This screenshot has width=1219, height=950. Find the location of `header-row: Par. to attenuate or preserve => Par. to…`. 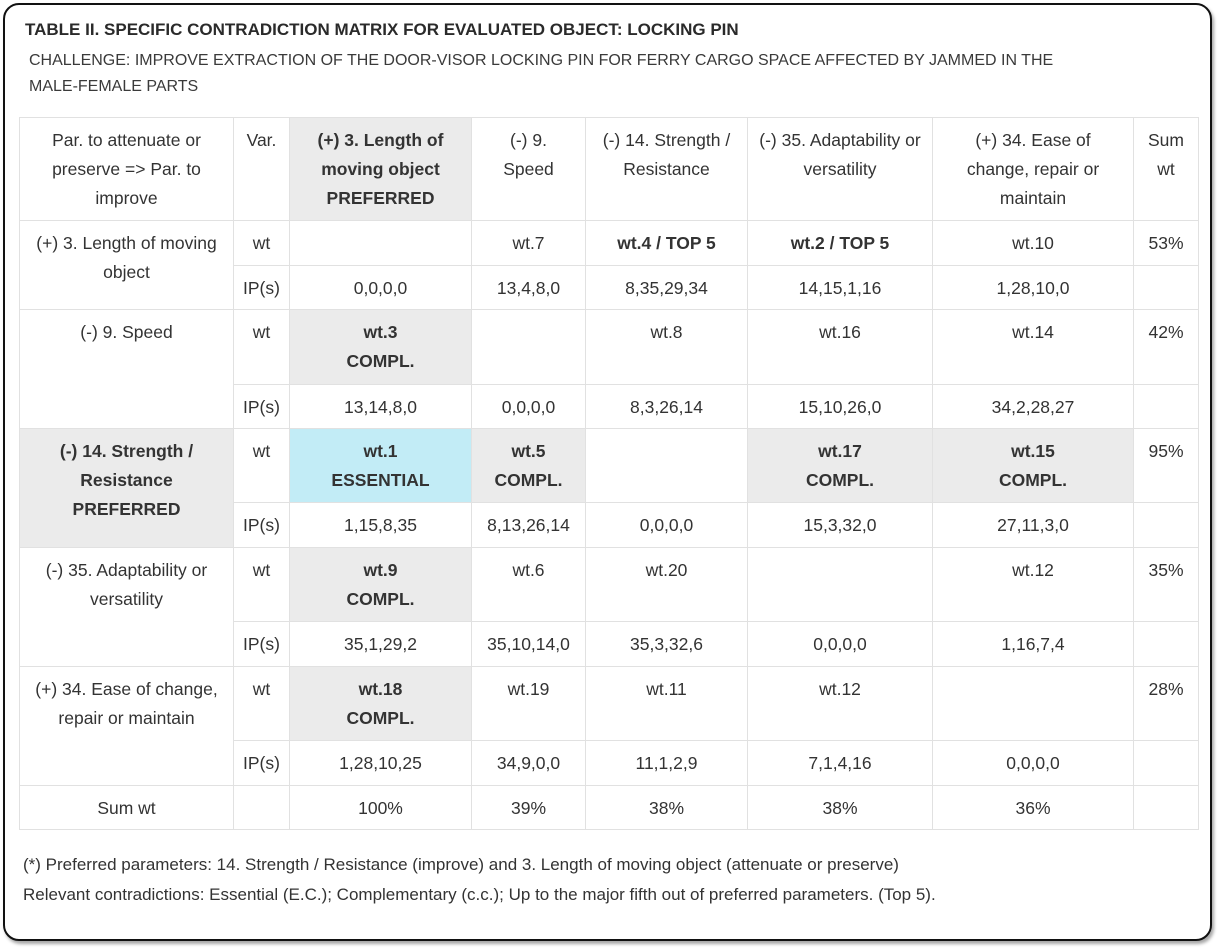

header-row: Par. to attenuate or preserve => Par. to… is located at coordinates (609, 169).